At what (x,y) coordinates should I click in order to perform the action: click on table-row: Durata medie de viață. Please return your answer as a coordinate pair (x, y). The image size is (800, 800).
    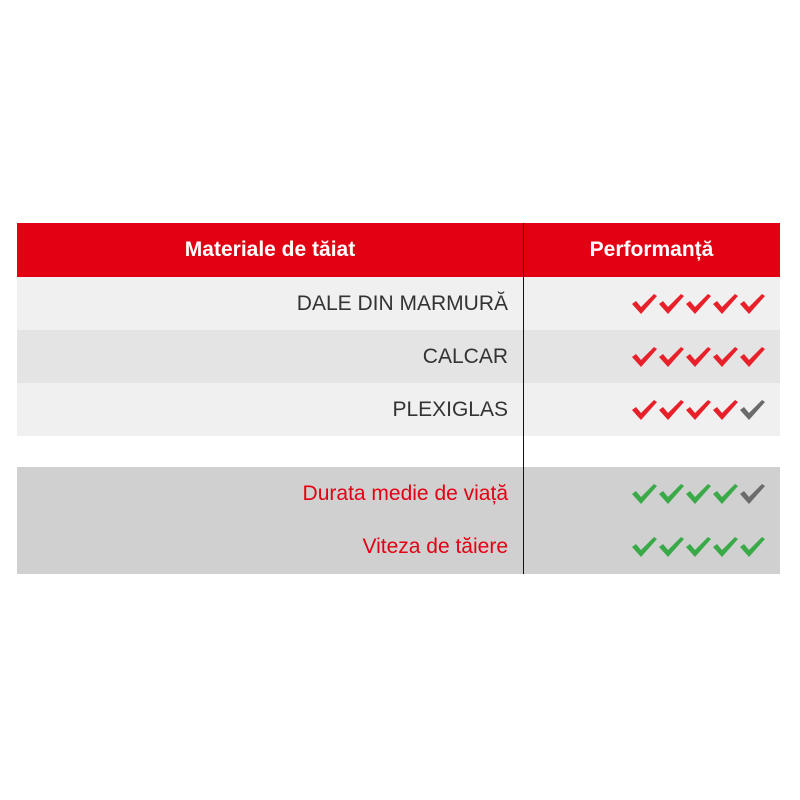
    Looking at the image, I should click on (398, 493).